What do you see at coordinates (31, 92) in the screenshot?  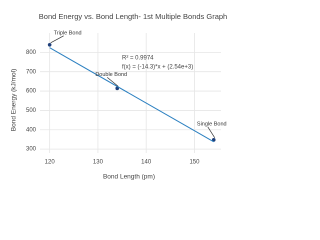 I see `y-tick-label: 600` at bounding box center [31, 92].